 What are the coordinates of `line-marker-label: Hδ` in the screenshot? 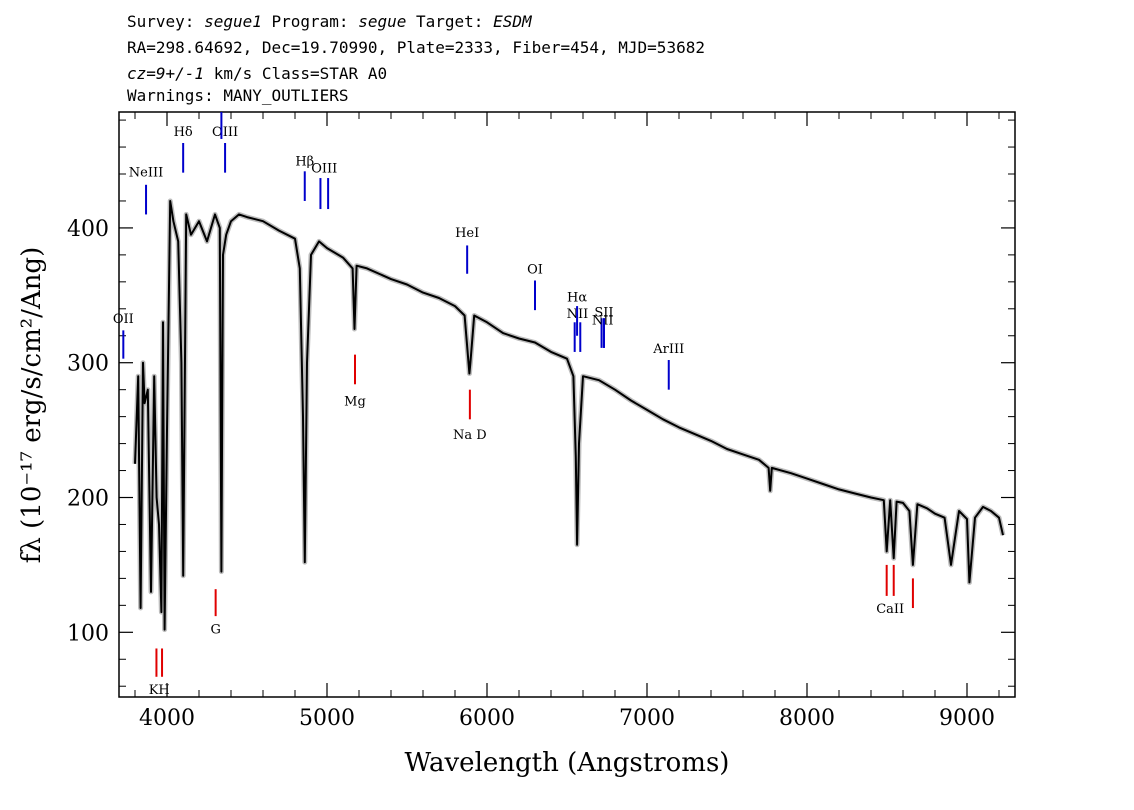 It's located at (183, 132).